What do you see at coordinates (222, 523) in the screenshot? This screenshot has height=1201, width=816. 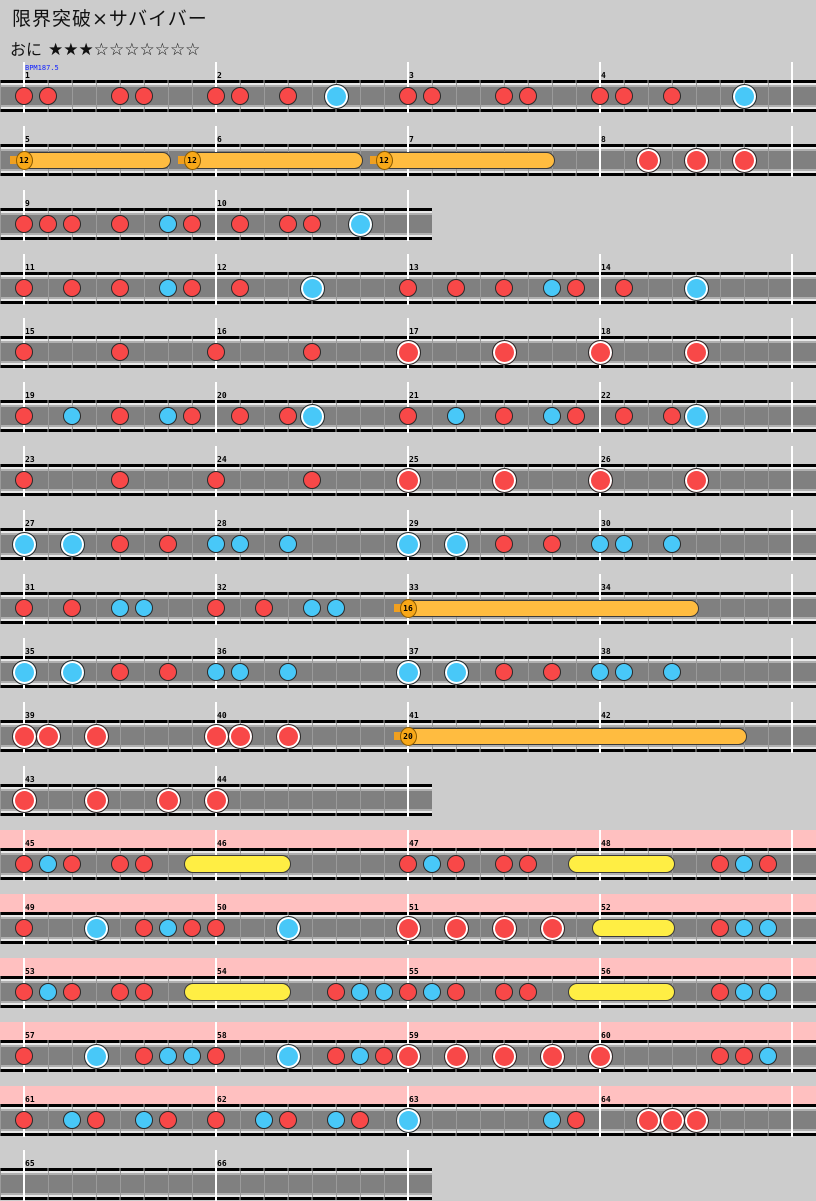 I see `measure-number: 28` at bounding box center [222, 523].